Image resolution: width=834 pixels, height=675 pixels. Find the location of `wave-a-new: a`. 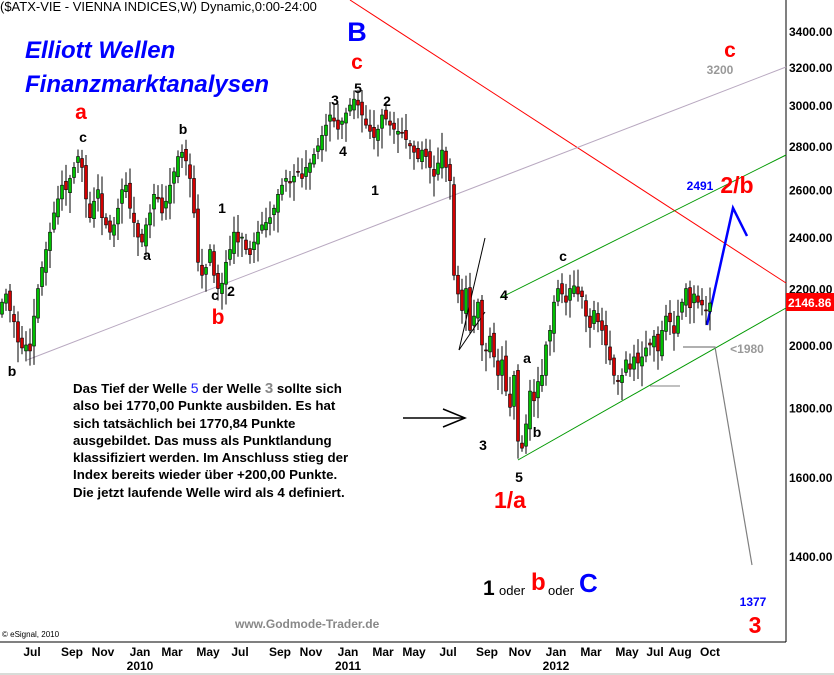

wave-a-new: a is located at coordinates (527, 358).